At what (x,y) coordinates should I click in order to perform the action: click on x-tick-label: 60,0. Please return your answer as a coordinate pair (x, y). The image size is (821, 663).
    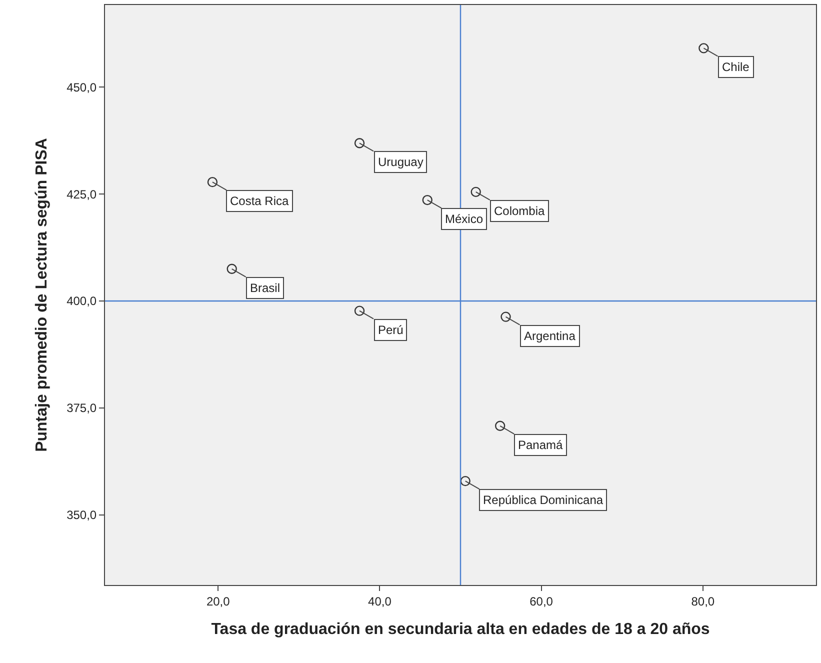
    Looking at the image, I should click on (542, 601).